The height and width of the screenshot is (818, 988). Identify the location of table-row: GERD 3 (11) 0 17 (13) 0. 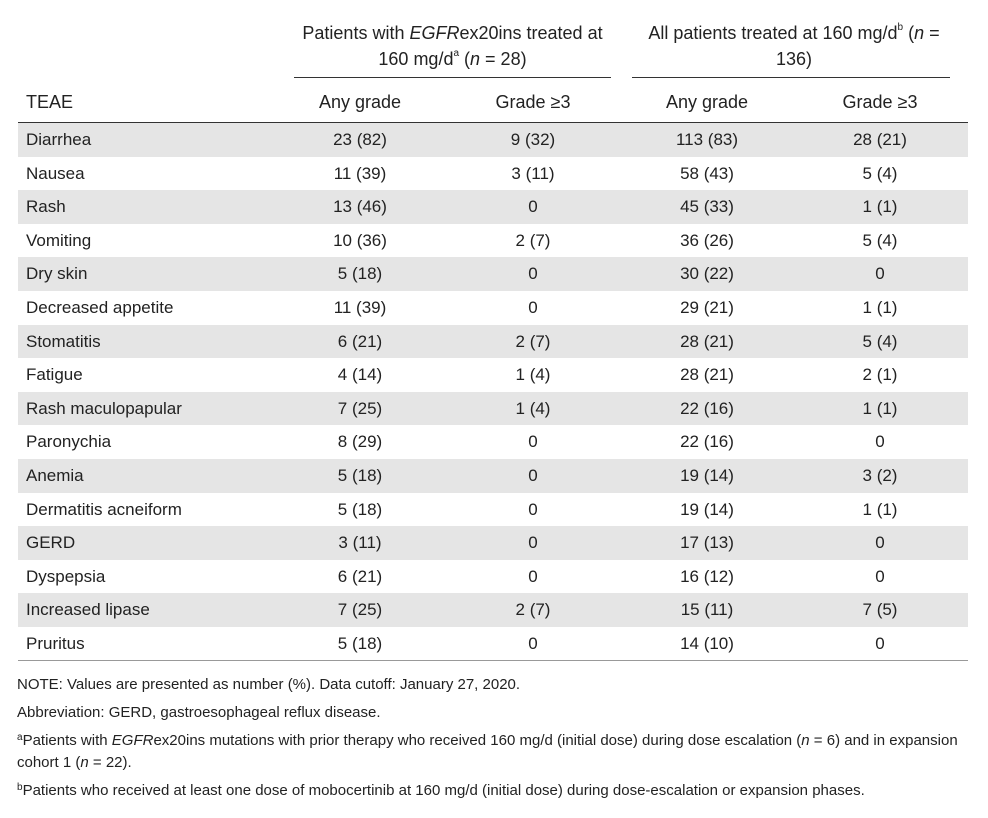
(493, 543).